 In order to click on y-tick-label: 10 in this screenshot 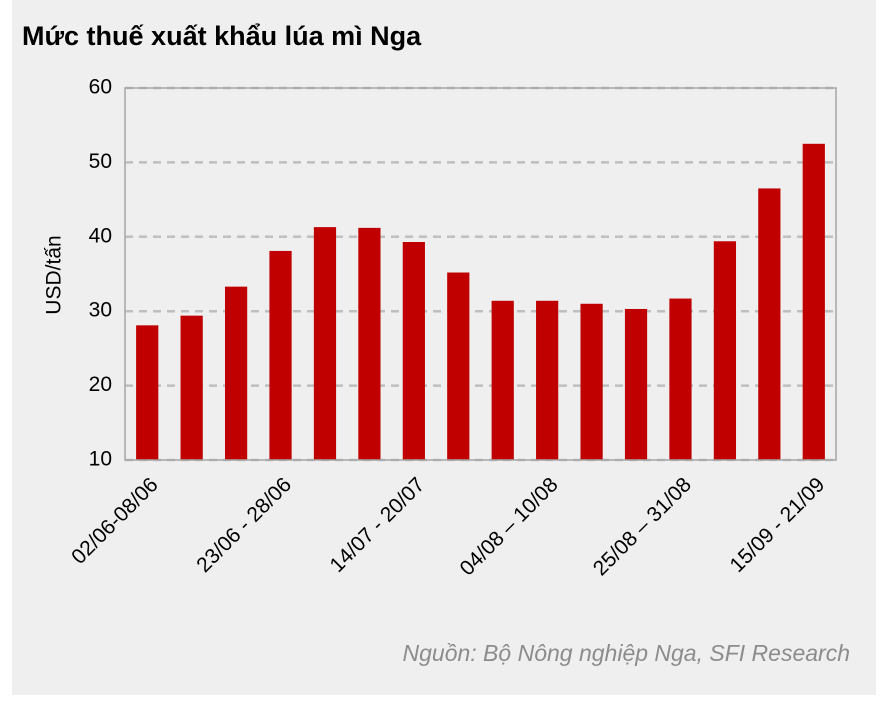, I will do `click(100, 459)`.